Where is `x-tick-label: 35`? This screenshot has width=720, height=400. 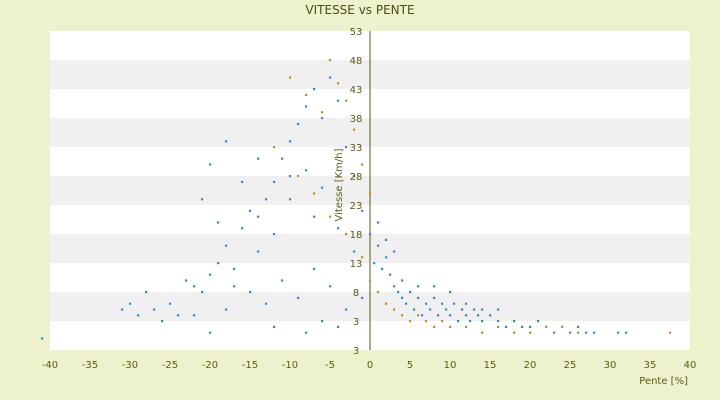 x-tick-label: 35 is located at coordinates (650, 365).